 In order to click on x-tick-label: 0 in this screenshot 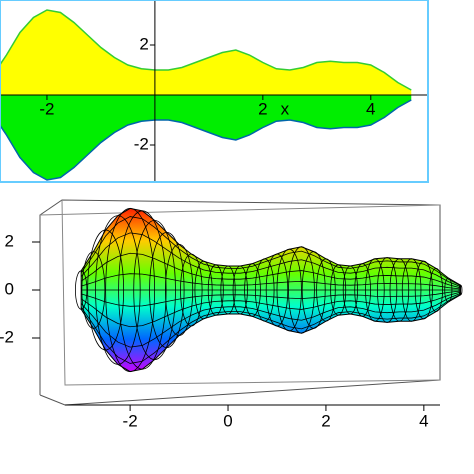, I will do `click(227, 420)`.